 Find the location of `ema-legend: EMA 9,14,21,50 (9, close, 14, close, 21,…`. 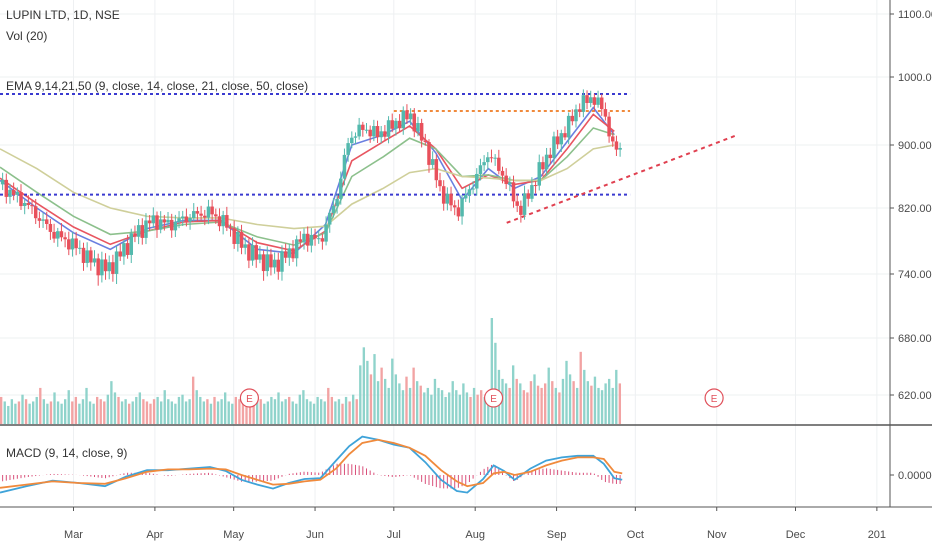

ema-legend: EMA 9,14,21,50 (9, close, 14, close, 21,… is located at coordinates (157, 86).